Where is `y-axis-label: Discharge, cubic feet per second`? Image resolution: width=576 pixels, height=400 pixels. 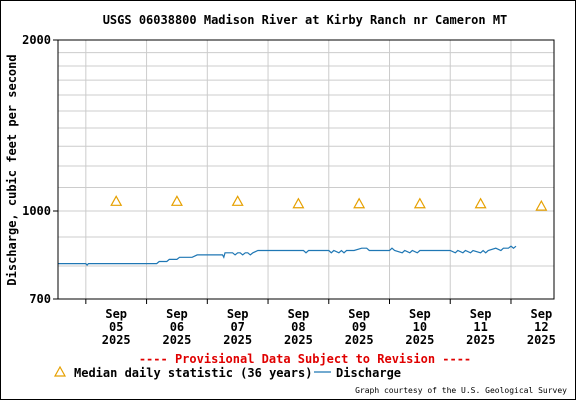 y-axis-label: Discharge, cubic feet per second is located at coordinates (12, 169).